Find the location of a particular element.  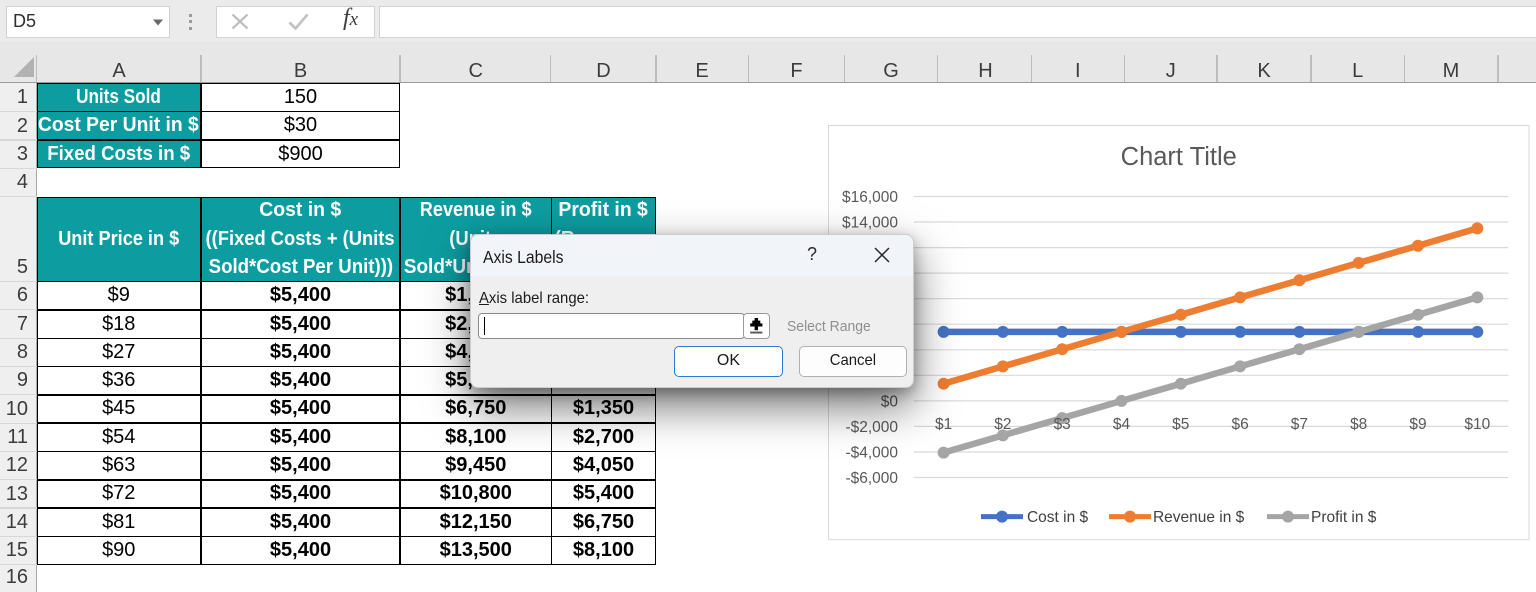

svg-text: $9 is located at coordinates (1417, 425).